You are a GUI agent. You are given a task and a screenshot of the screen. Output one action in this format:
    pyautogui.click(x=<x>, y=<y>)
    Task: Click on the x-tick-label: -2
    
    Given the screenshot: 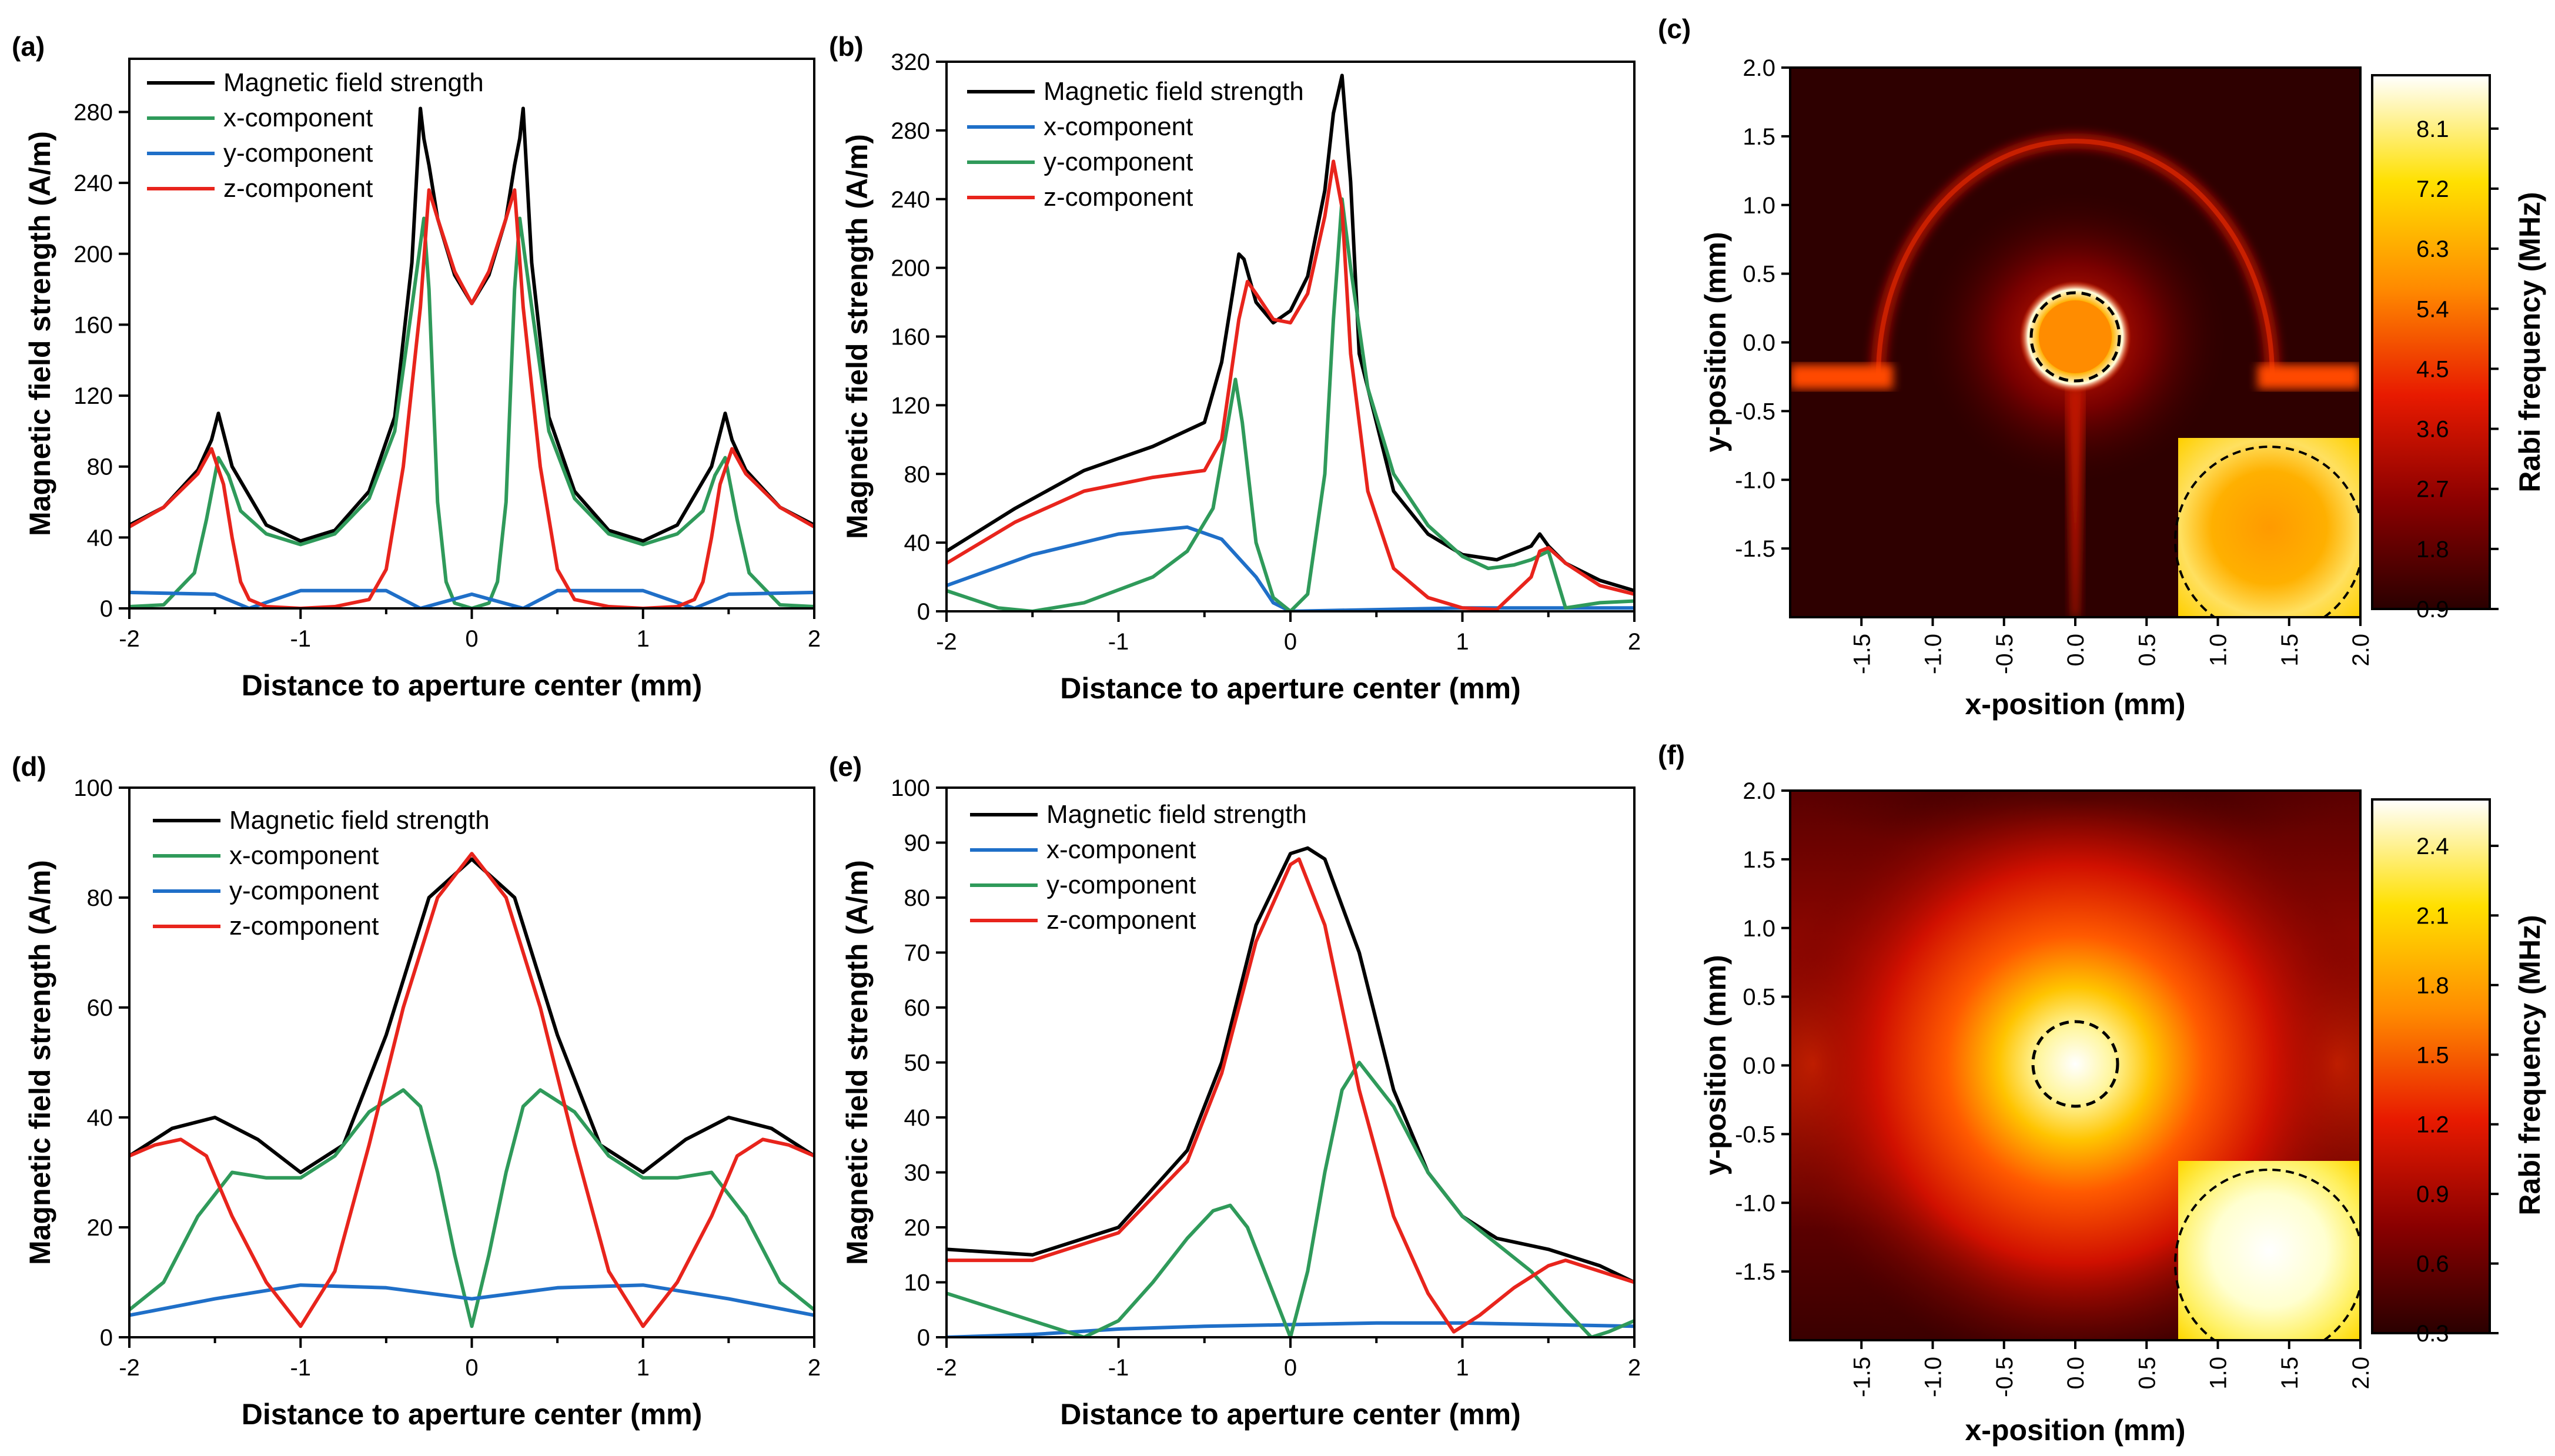 What is the action you would take?
    pyautogui.click(x=946, y=1368)
    